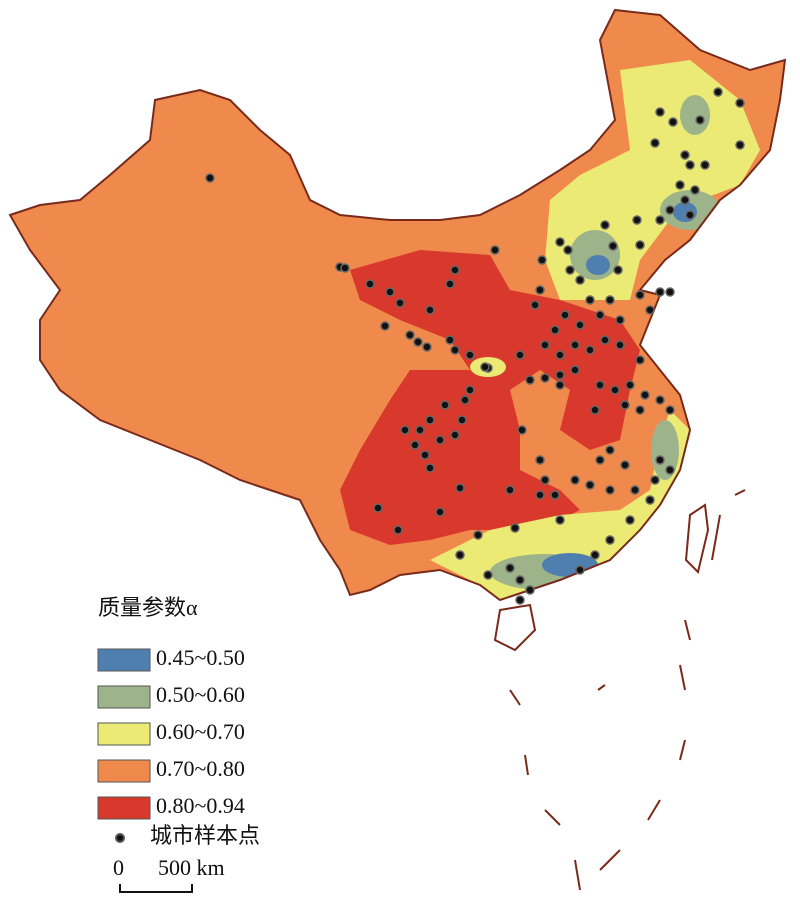 Image resolution: width=800 pixels, height=901 pixels. I want to click on legend-label: 0.80~0.94, so click(200, 805).